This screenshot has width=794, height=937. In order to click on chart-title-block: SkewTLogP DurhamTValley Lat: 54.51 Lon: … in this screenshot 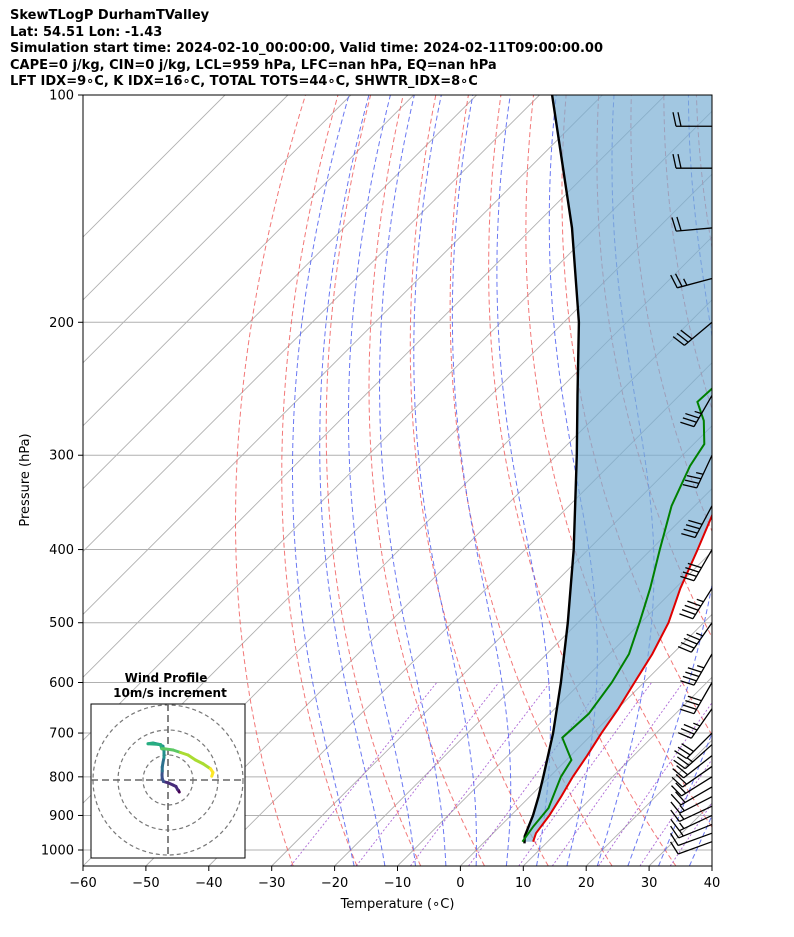, I will do `click(306, 49)`.